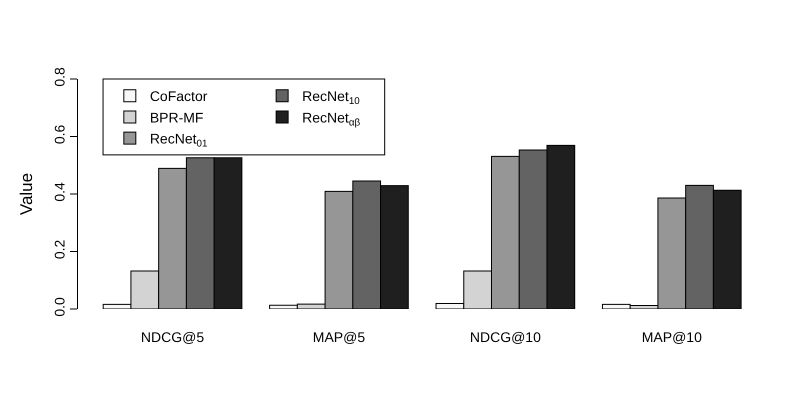 Image resolution: width=800 pixels, height=407 pixels. Describe the element at coordinates (177, 117) in the screenshot. I see `legend-label: BPR-MF` at that location.